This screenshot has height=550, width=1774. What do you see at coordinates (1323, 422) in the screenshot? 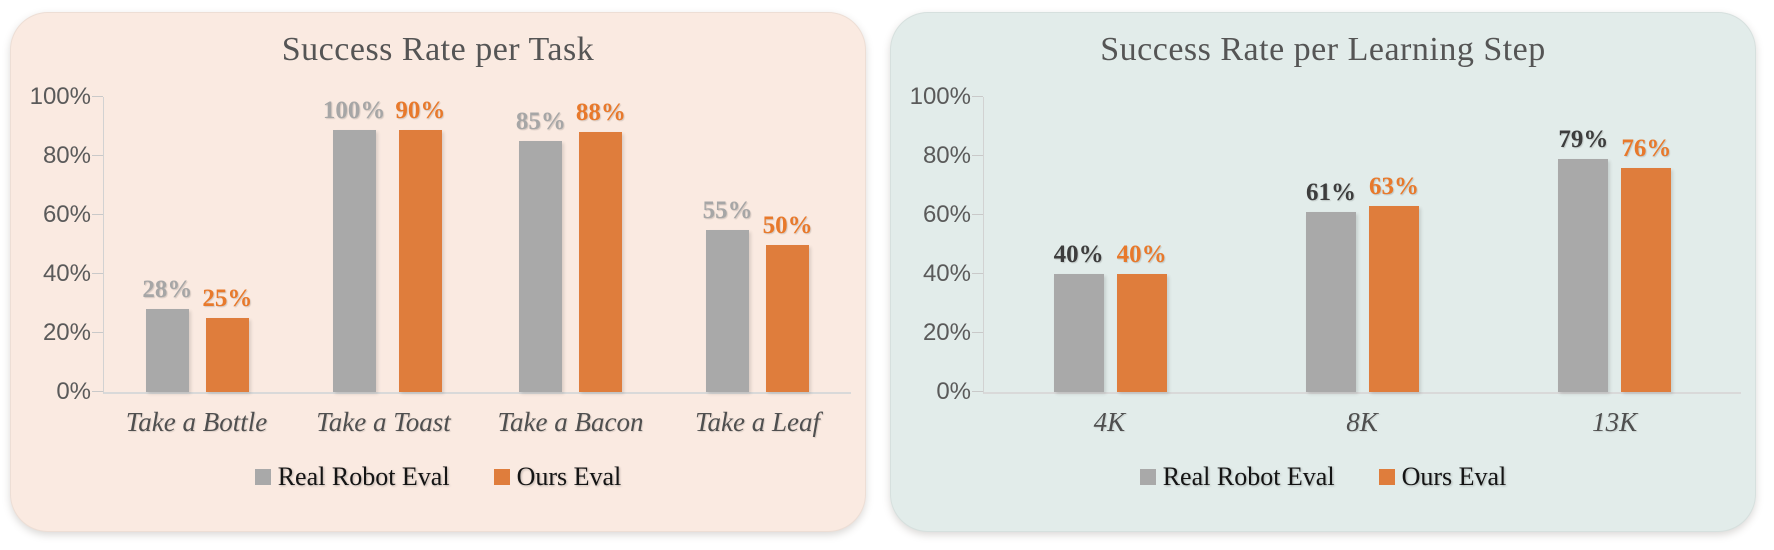
I see `x-axis-category-labels: 4K 8K 13K` at bounding box center [1323, 422].